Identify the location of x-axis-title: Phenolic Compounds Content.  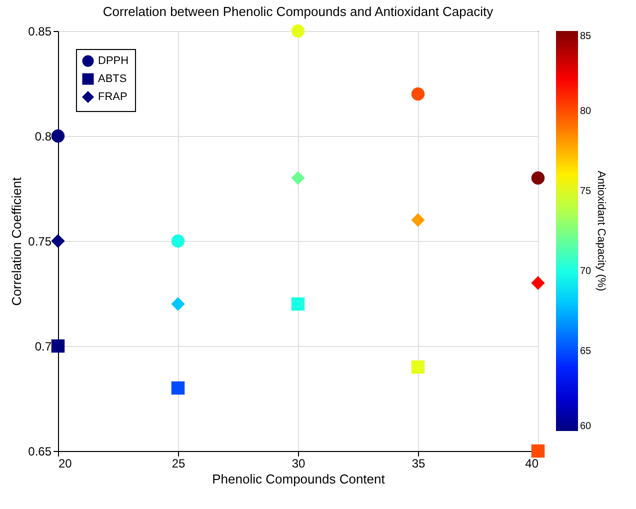
(299, 479).